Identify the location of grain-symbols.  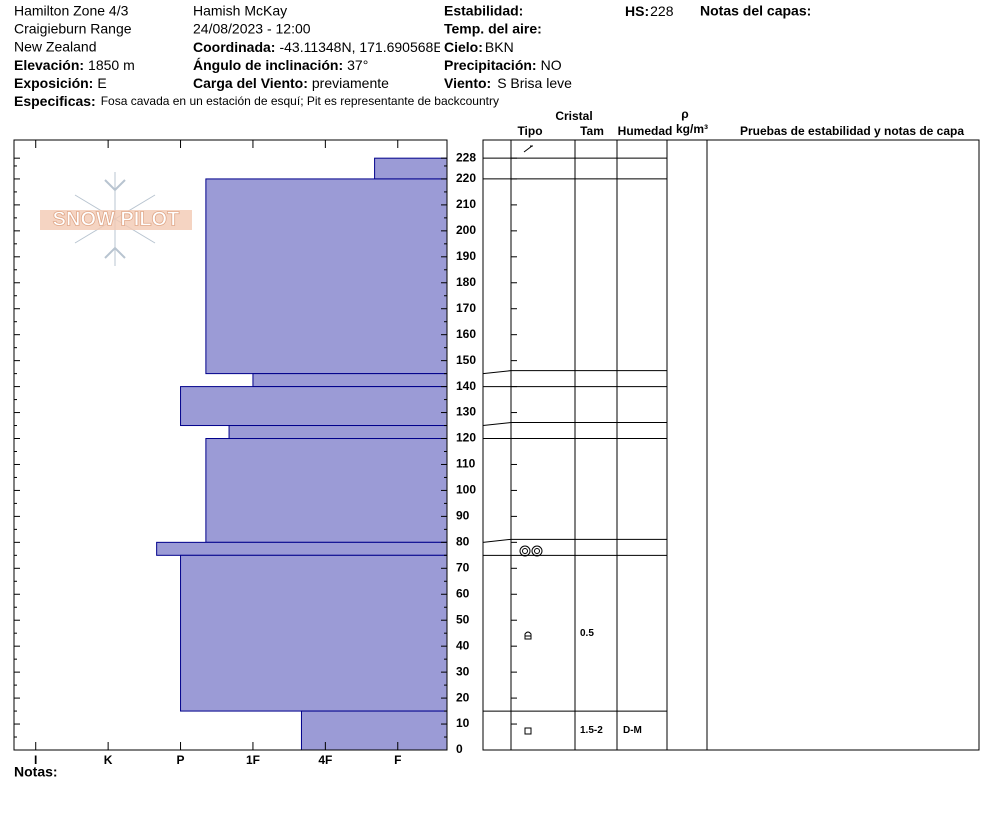
(531, 440).